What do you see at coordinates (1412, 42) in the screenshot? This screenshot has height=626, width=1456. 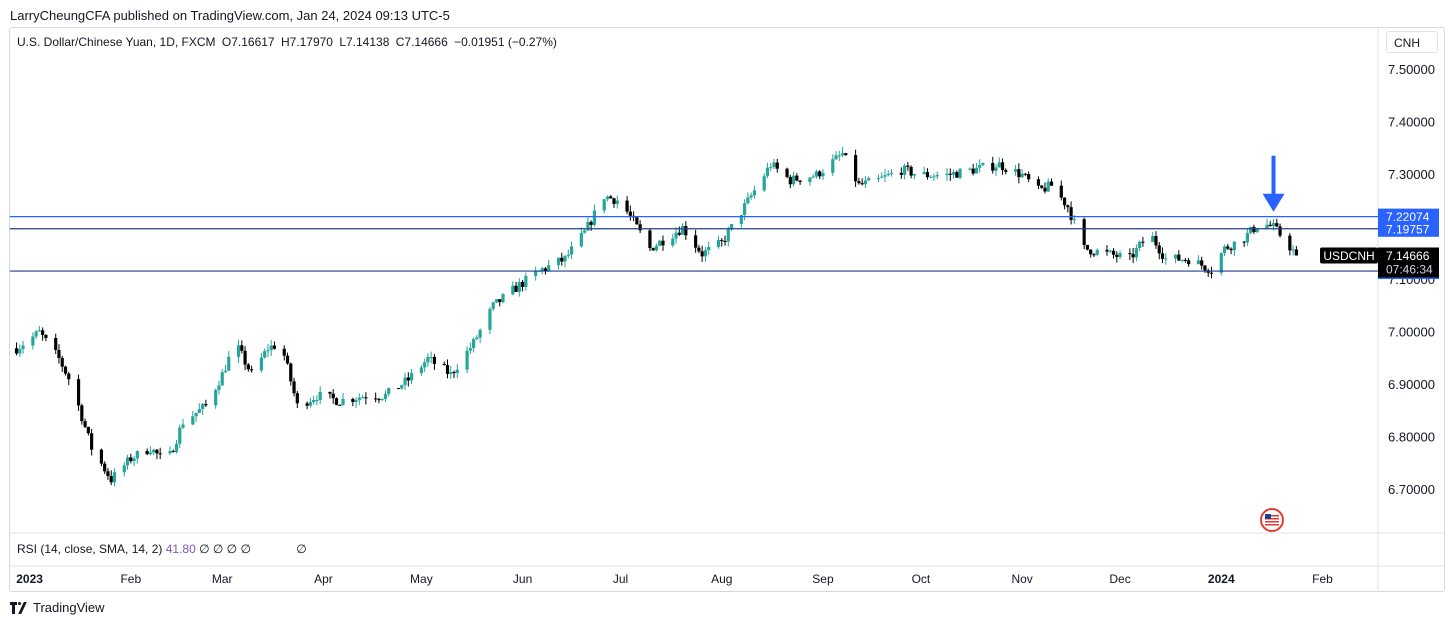 I see `currency-unit-button: CNH` at bounding box center [1412, 42].